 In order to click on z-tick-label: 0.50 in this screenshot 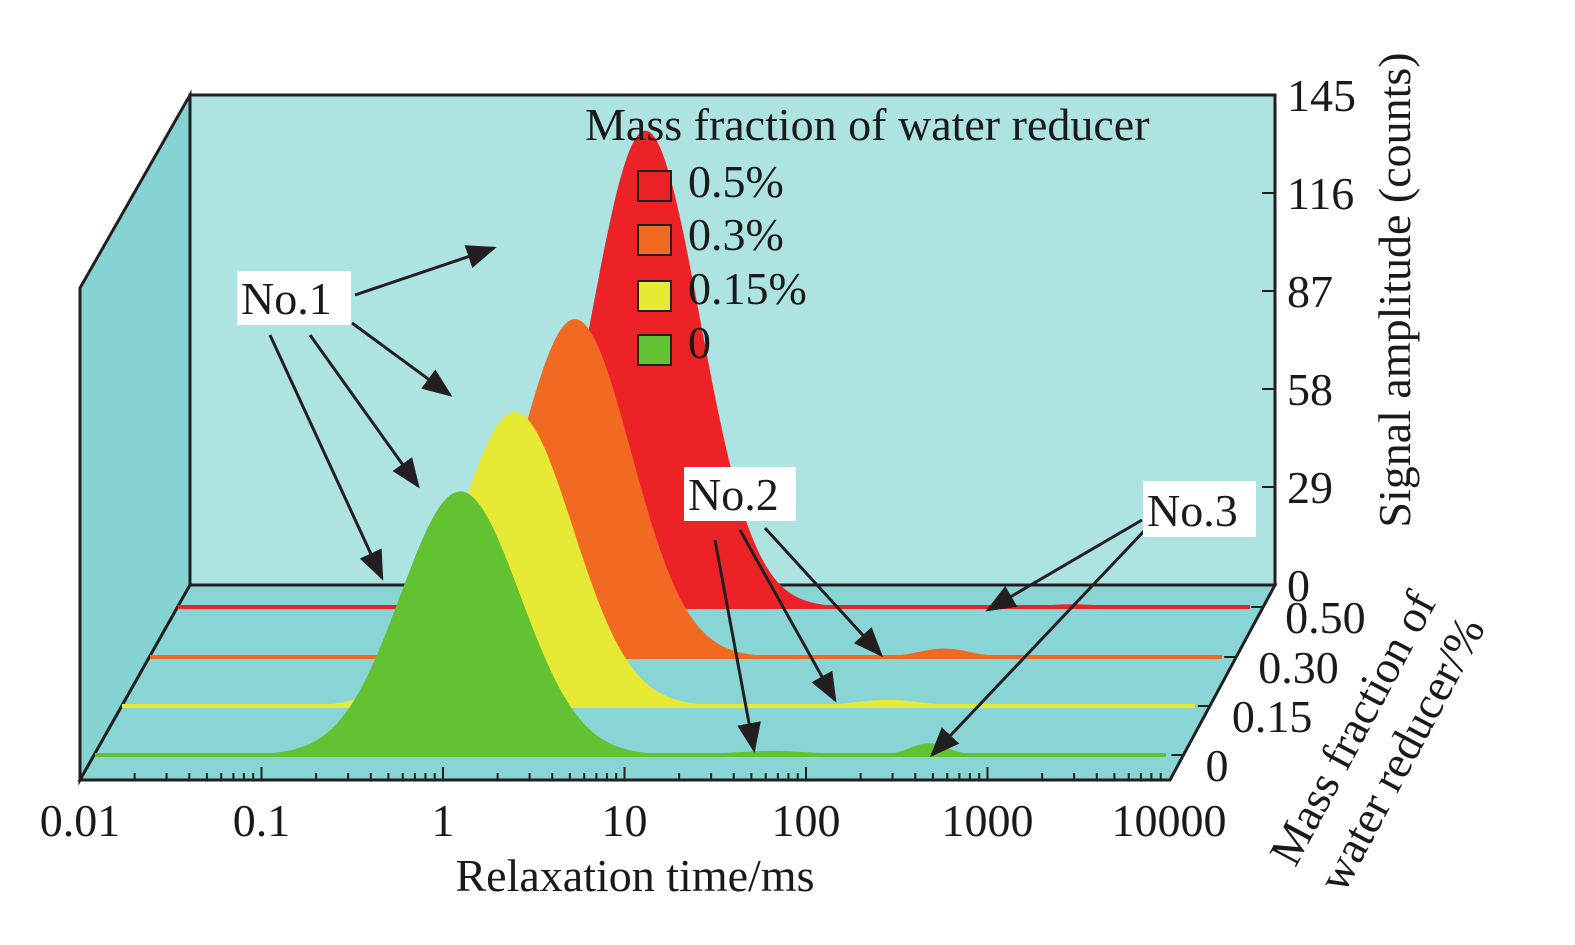, I will do `click(1325, 617)`.